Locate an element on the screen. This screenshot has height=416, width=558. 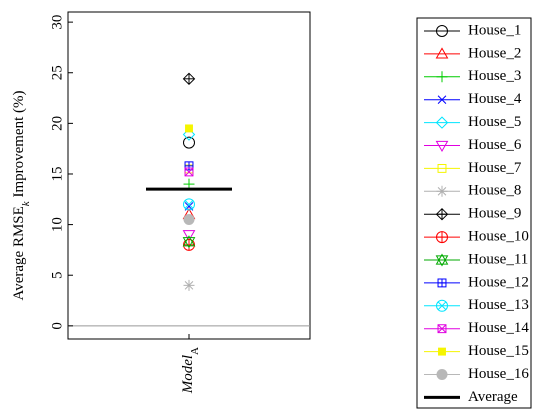
y-axis-label-part: Improvement (%) is located at coordinates (19, 146).